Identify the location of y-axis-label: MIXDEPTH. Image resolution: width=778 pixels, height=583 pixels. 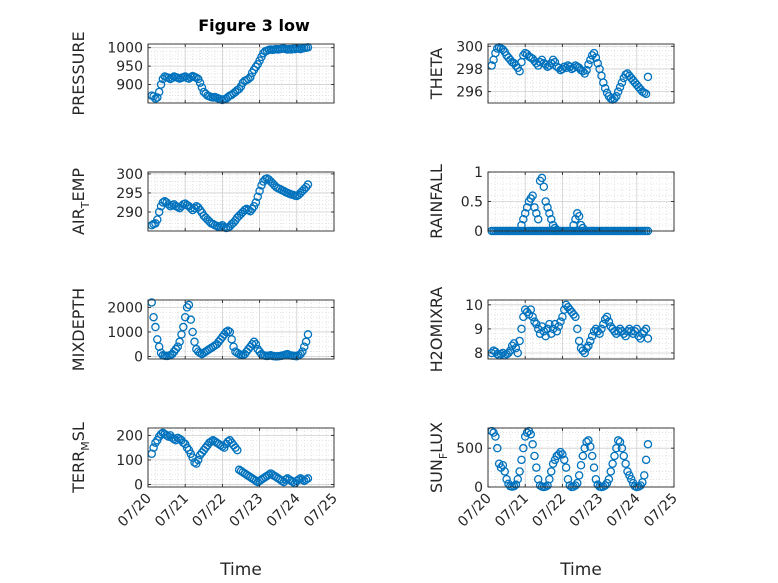
(78, 329).